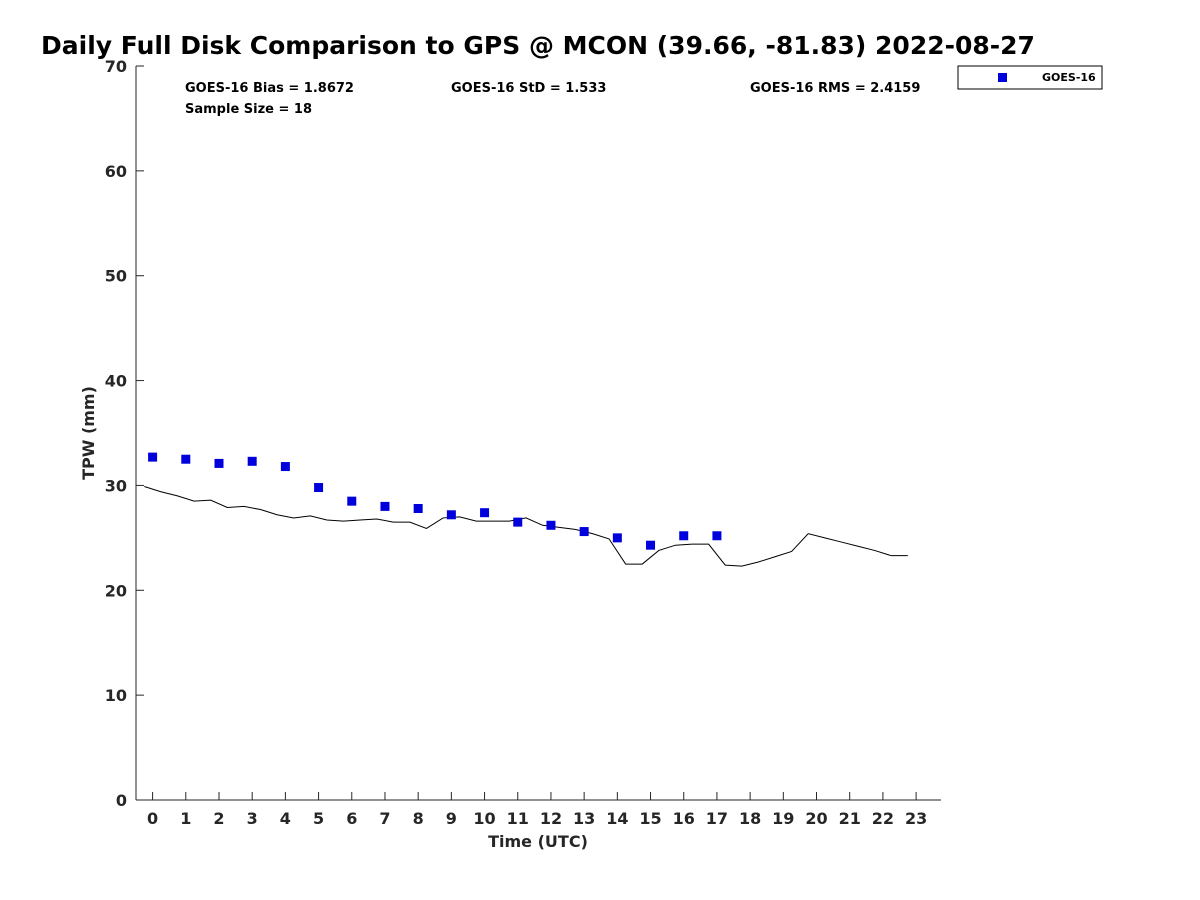 This screenshot has width=1200, height=900. Describe the element at coordinates (116, 590) in the screenshot. I see `y-tick-label: 20` at that location.